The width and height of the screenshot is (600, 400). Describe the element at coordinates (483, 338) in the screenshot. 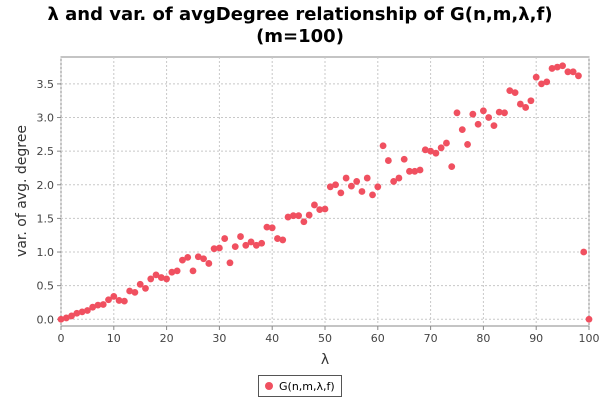

I see `x-tick-label: 80` at that location.